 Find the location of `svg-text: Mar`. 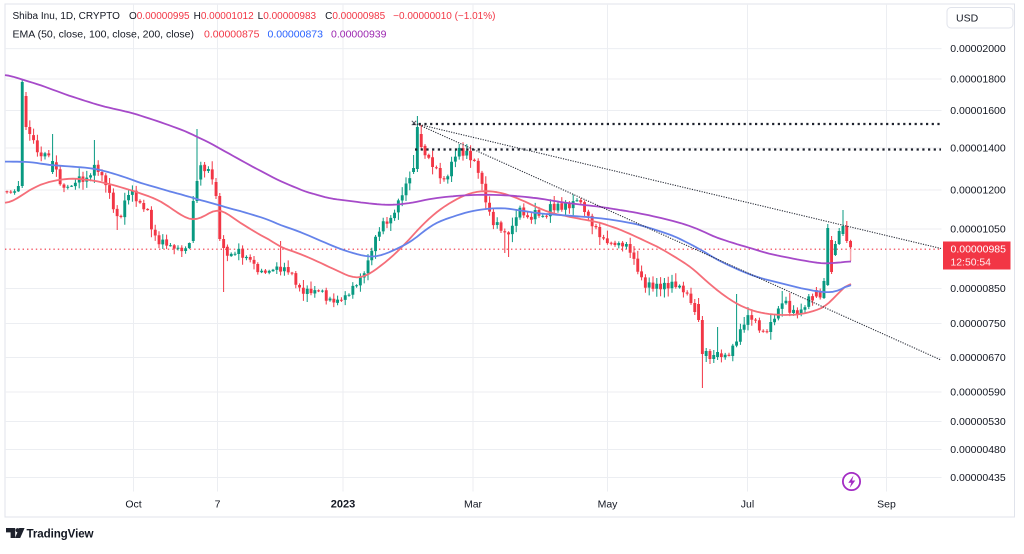

svg-text: Mar is located at coordinates (473, 505).